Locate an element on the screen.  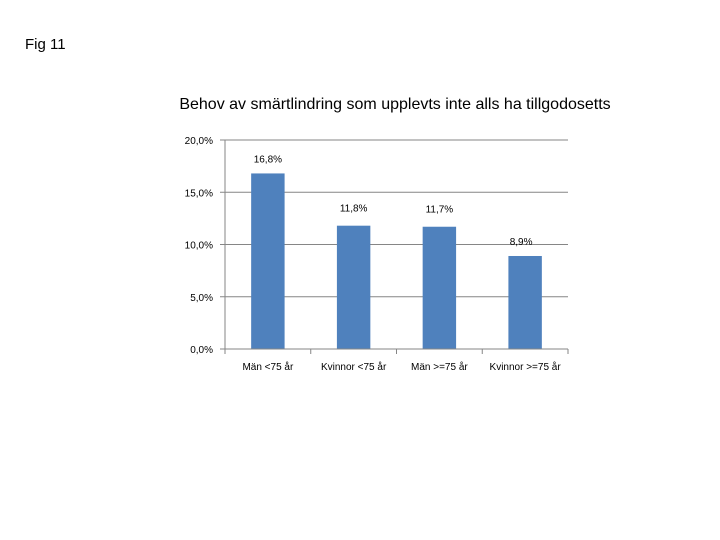
data-labels: 16,8% 11,8% 11,7% 8,9% is located at coordinates (393, 201).